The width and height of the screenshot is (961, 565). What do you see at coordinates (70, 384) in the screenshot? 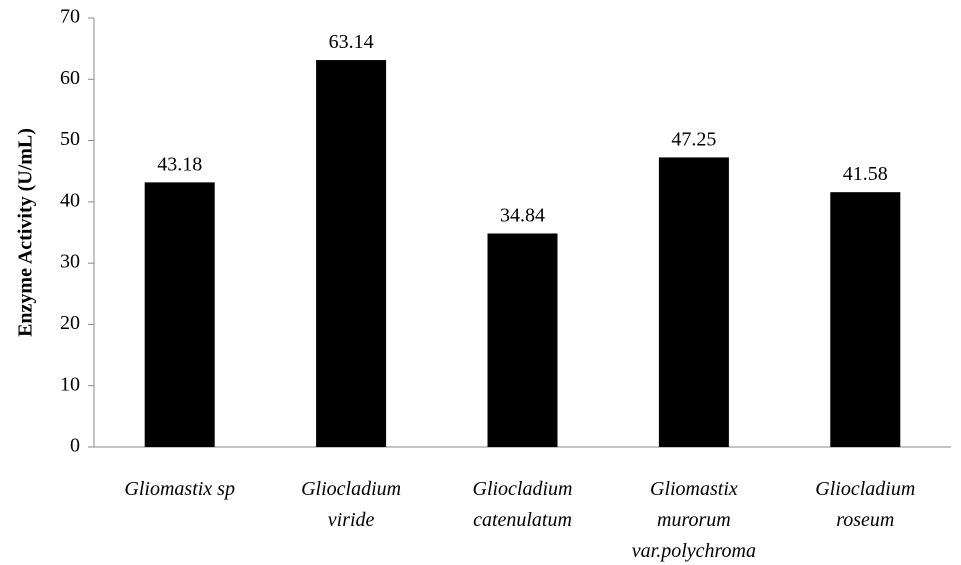
I see `y-tick-label: 10` at bounding box center [70, 384].